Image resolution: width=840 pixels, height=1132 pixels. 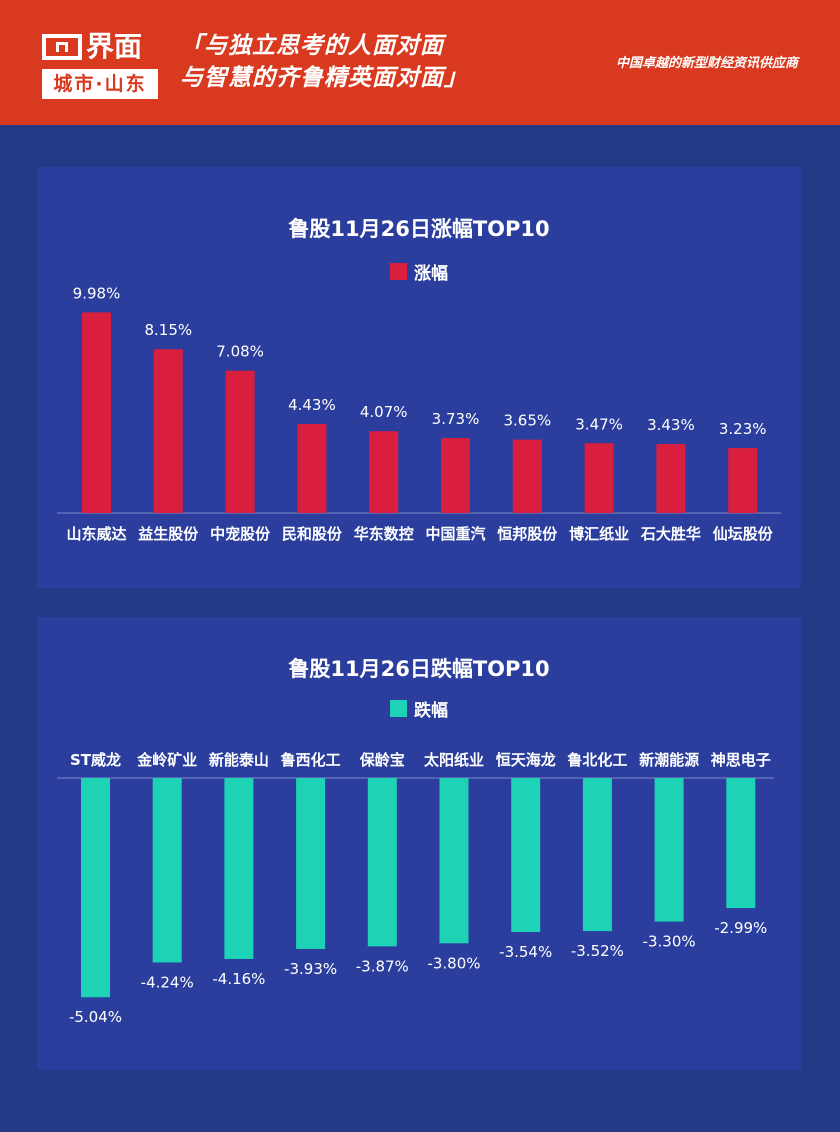 I want to click on rise-legend-label: 涨幅, so click(x=431, y=274).